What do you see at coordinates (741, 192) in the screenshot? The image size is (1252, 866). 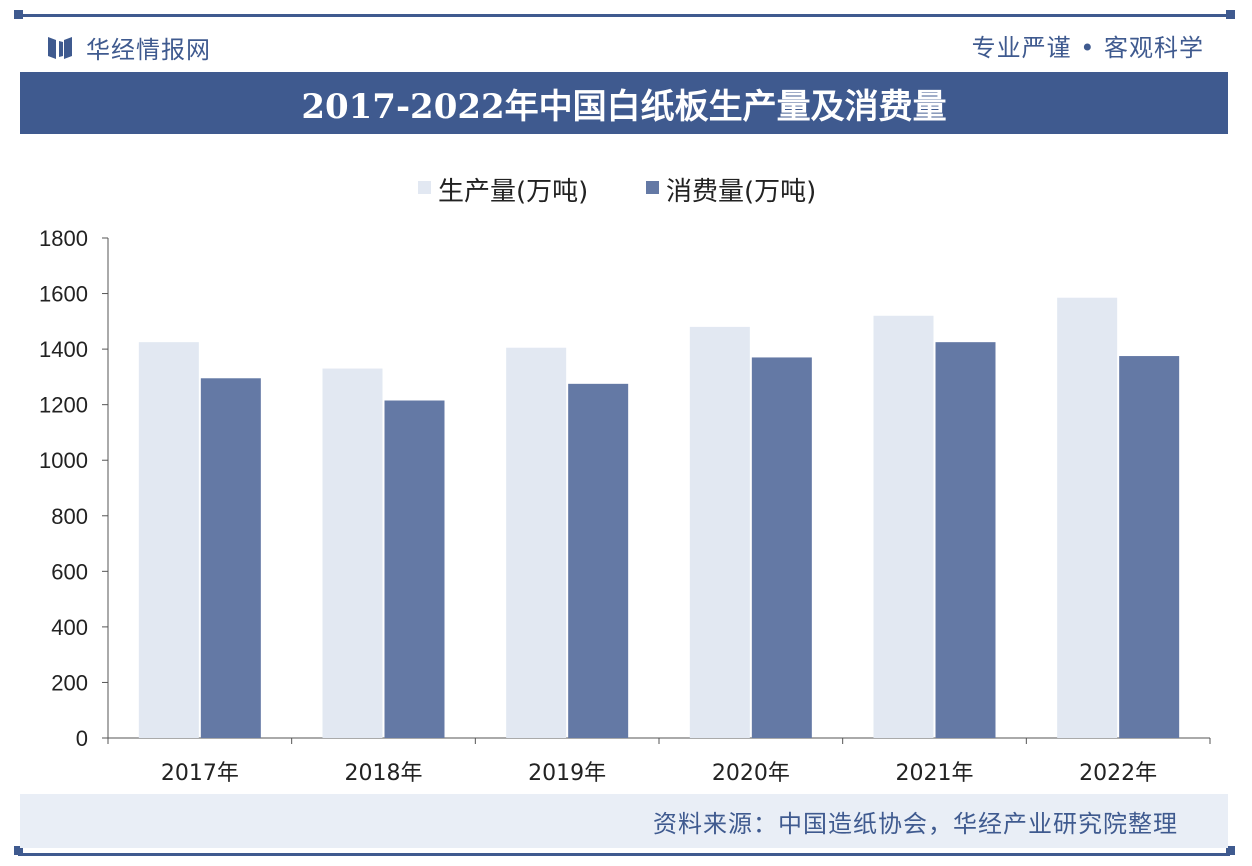 I see `legend-label: 消费量(万吨)` at bounding box center [741, 192].